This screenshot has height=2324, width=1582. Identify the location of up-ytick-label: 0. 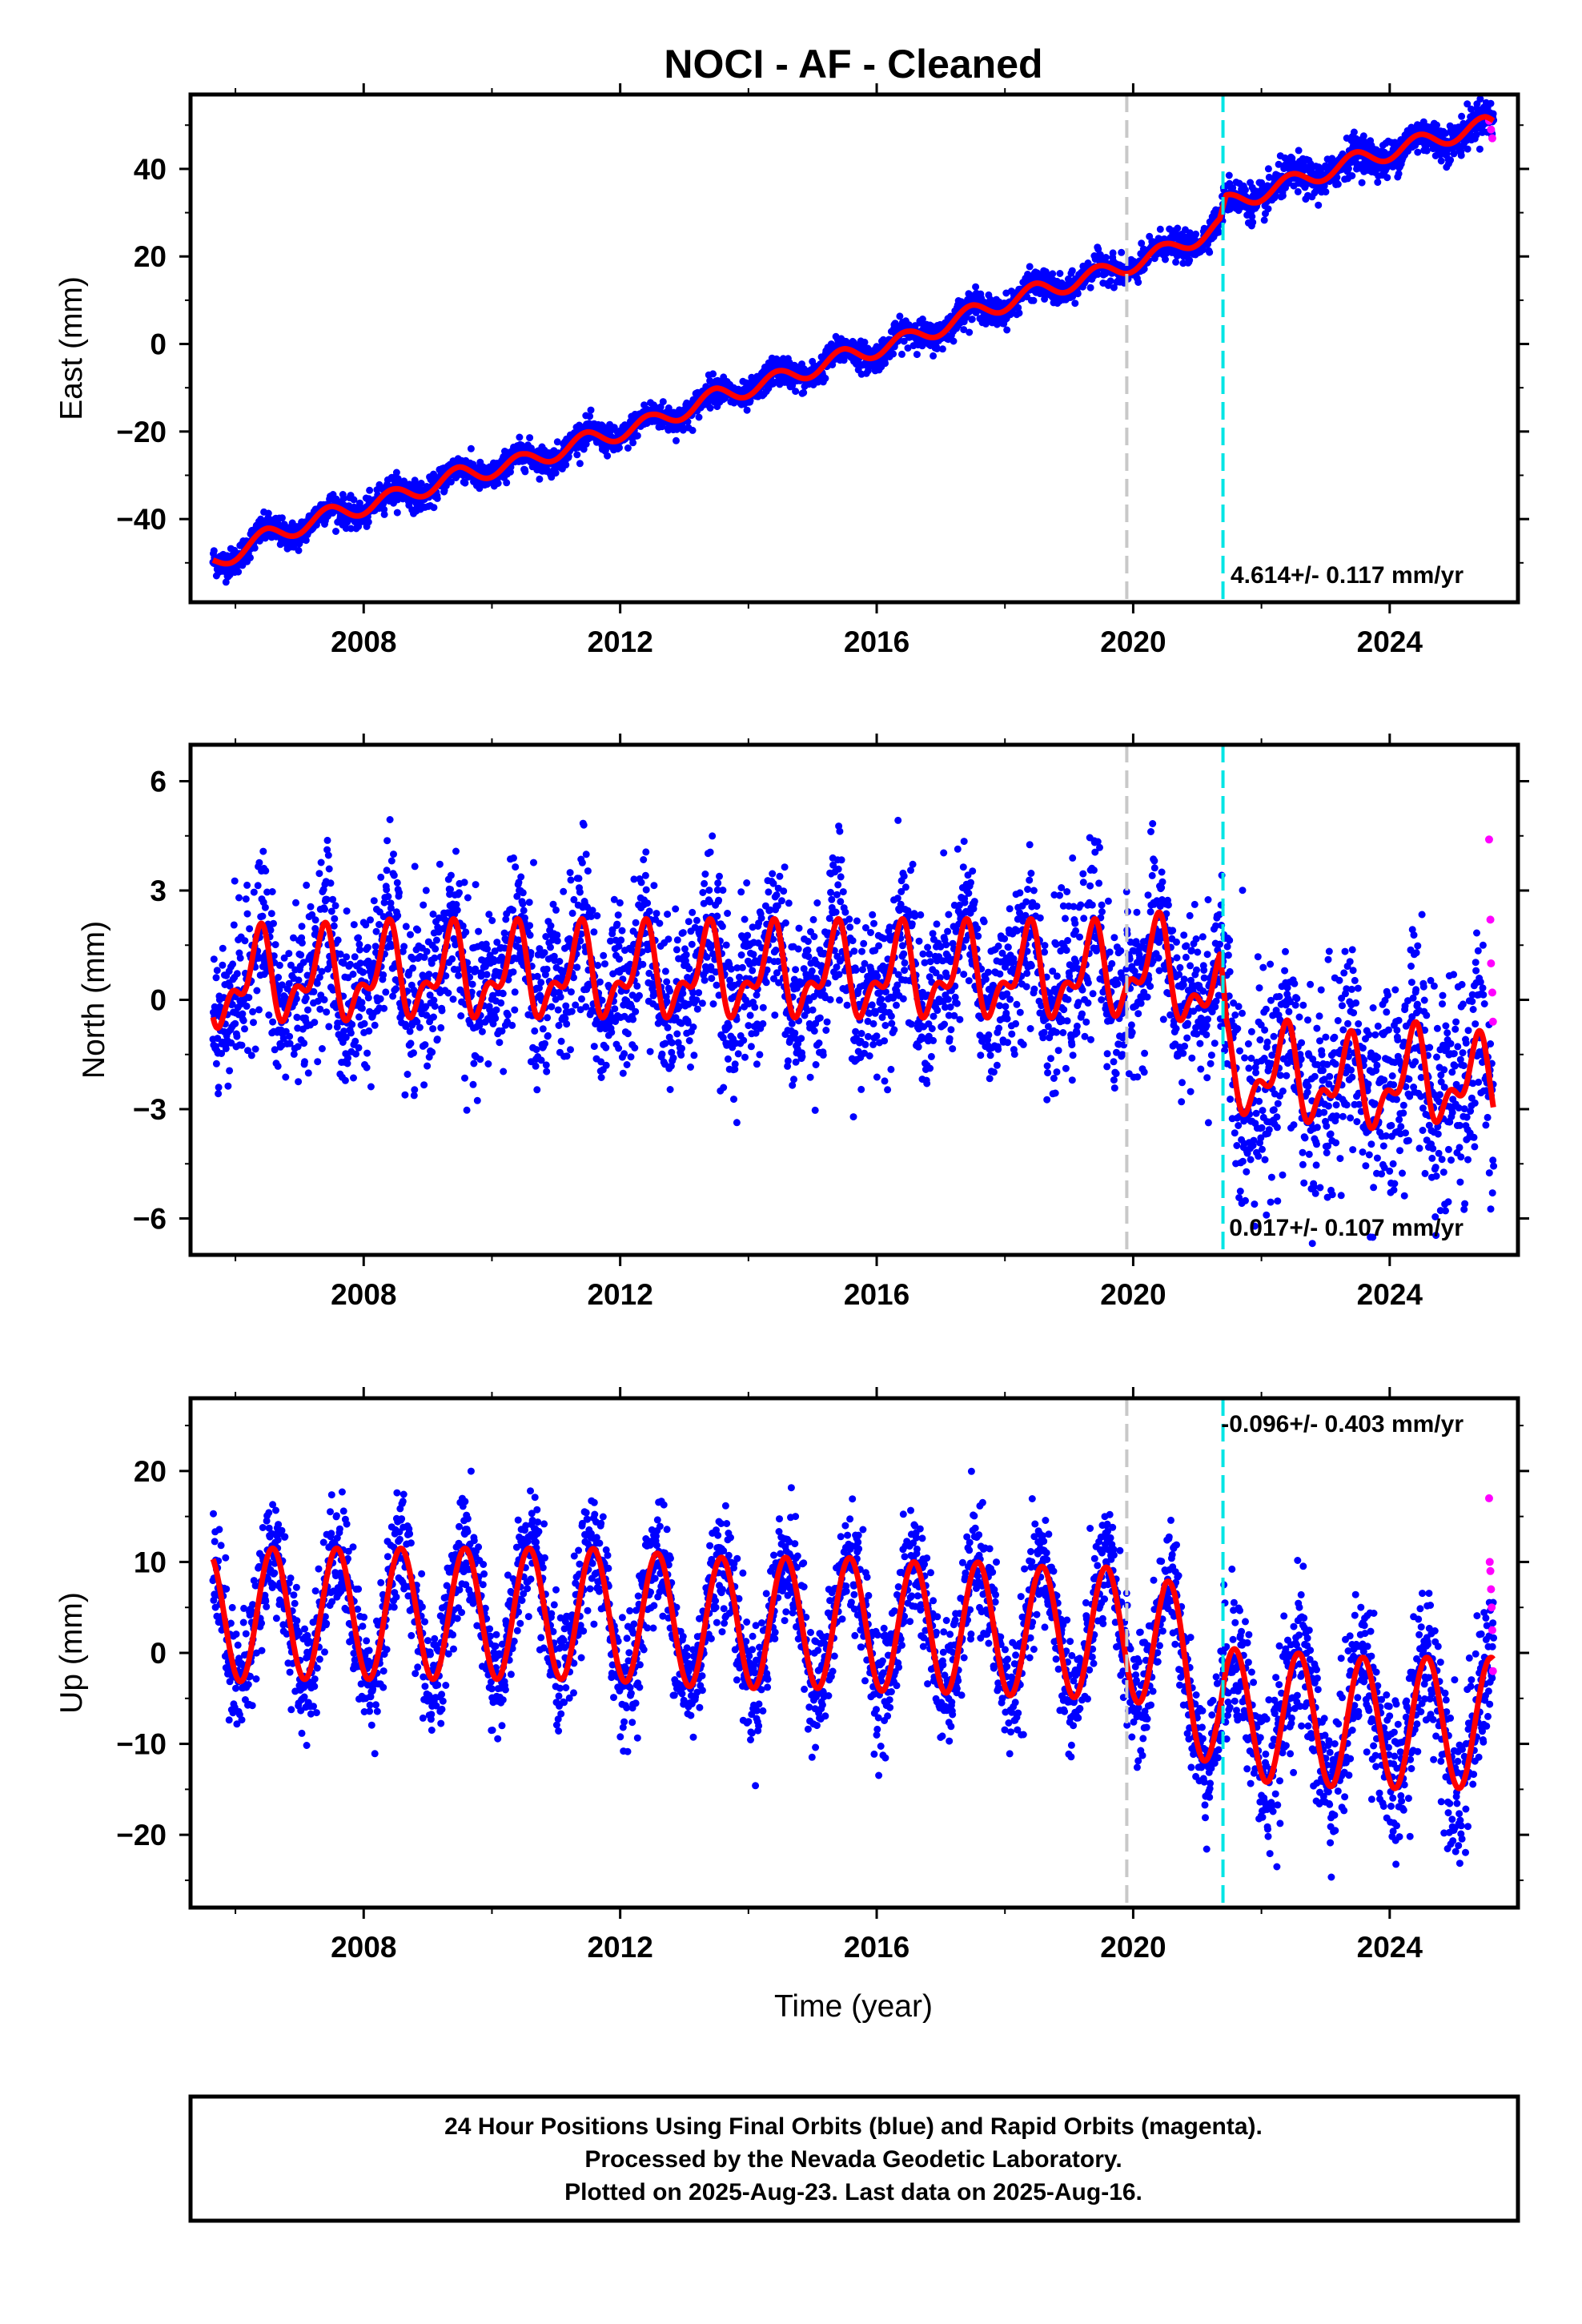
(158, 1653).